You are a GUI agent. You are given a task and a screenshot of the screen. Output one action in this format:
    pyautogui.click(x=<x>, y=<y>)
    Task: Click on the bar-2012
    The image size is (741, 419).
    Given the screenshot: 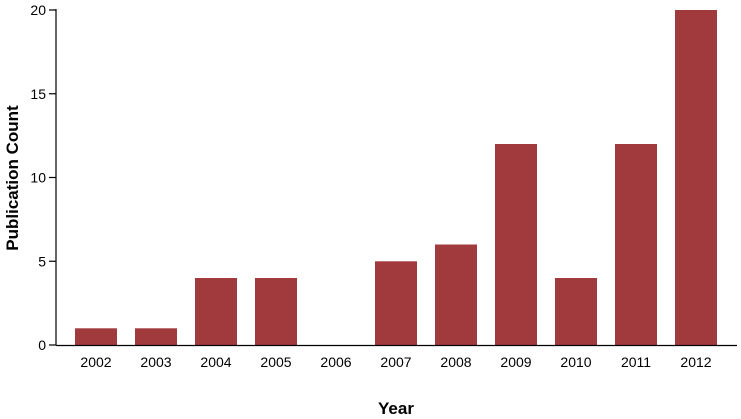 What is the action you would take?
    pyautogui.click(x=696, y=177)
    